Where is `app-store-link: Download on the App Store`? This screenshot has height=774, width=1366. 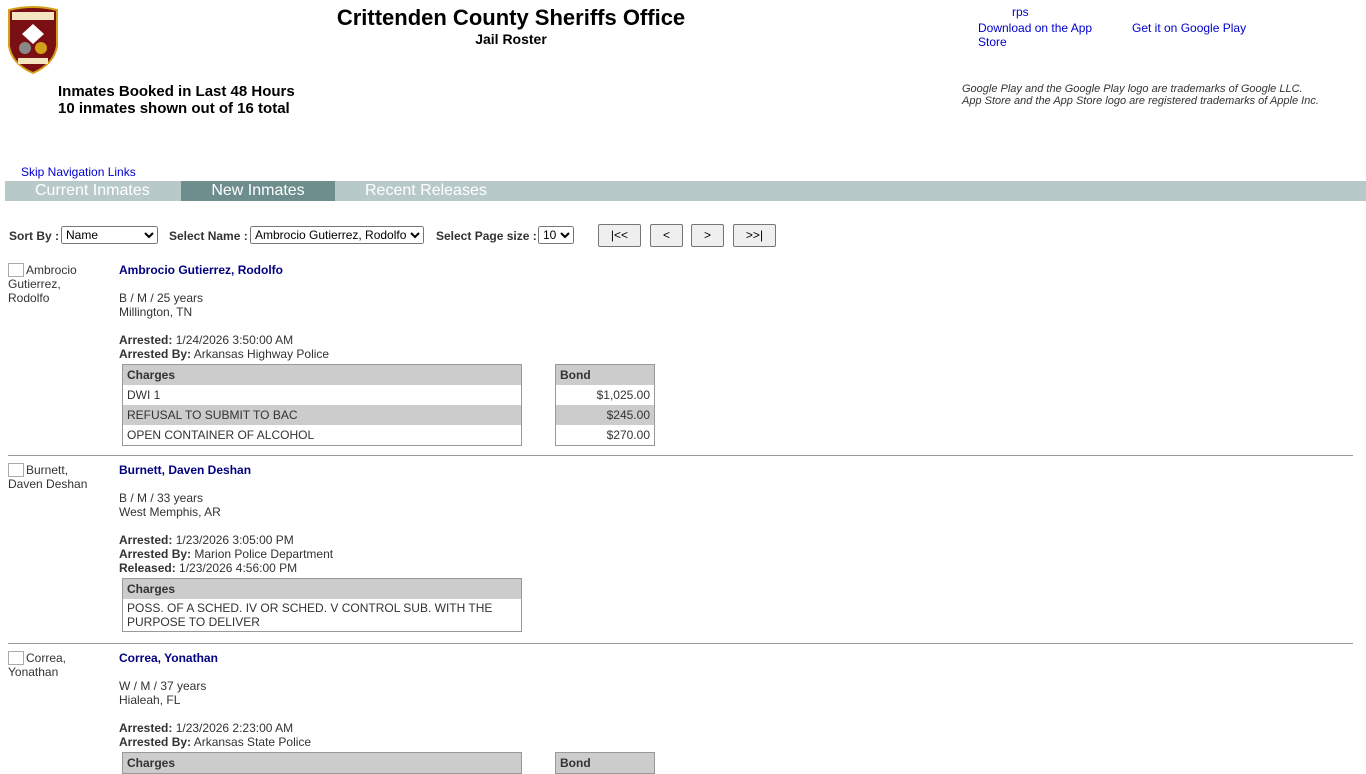 app-store-link: Download on the App Store is located at coordinates (1035, 35).